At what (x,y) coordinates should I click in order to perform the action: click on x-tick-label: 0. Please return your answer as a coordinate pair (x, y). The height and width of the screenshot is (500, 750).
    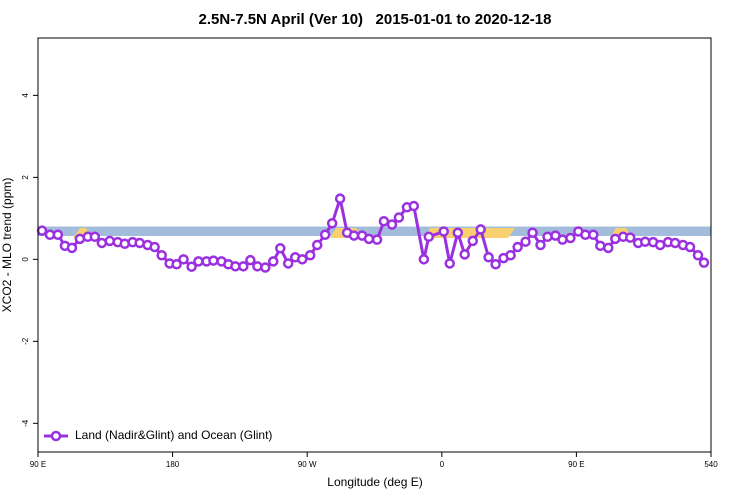
    Looking at the image, I should click on (442, 464).